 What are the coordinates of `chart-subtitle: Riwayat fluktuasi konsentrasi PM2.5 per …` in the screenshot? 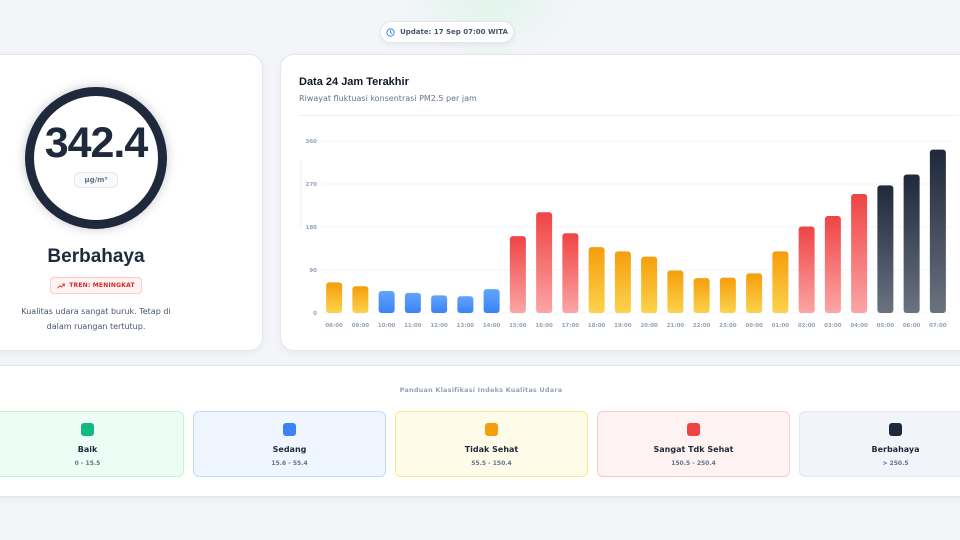 It's located at (388, 98).